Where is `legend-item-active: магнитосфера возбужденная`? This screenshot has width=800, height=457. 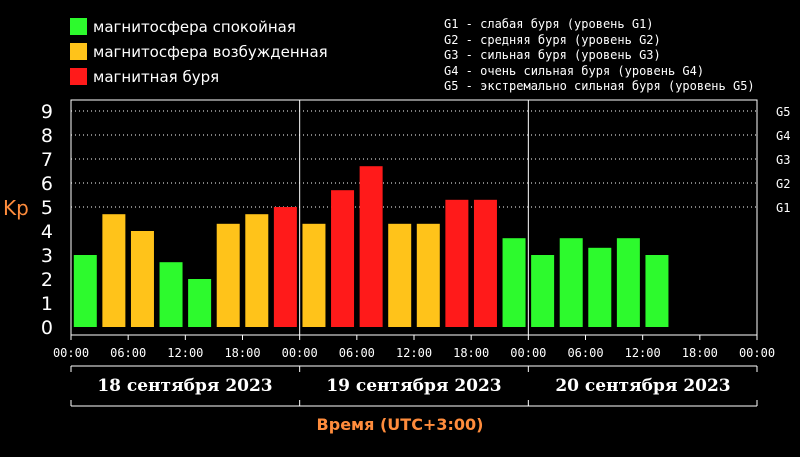
legend-item-active: магнитосфера возбужденная is located at coordinates (199, 51).